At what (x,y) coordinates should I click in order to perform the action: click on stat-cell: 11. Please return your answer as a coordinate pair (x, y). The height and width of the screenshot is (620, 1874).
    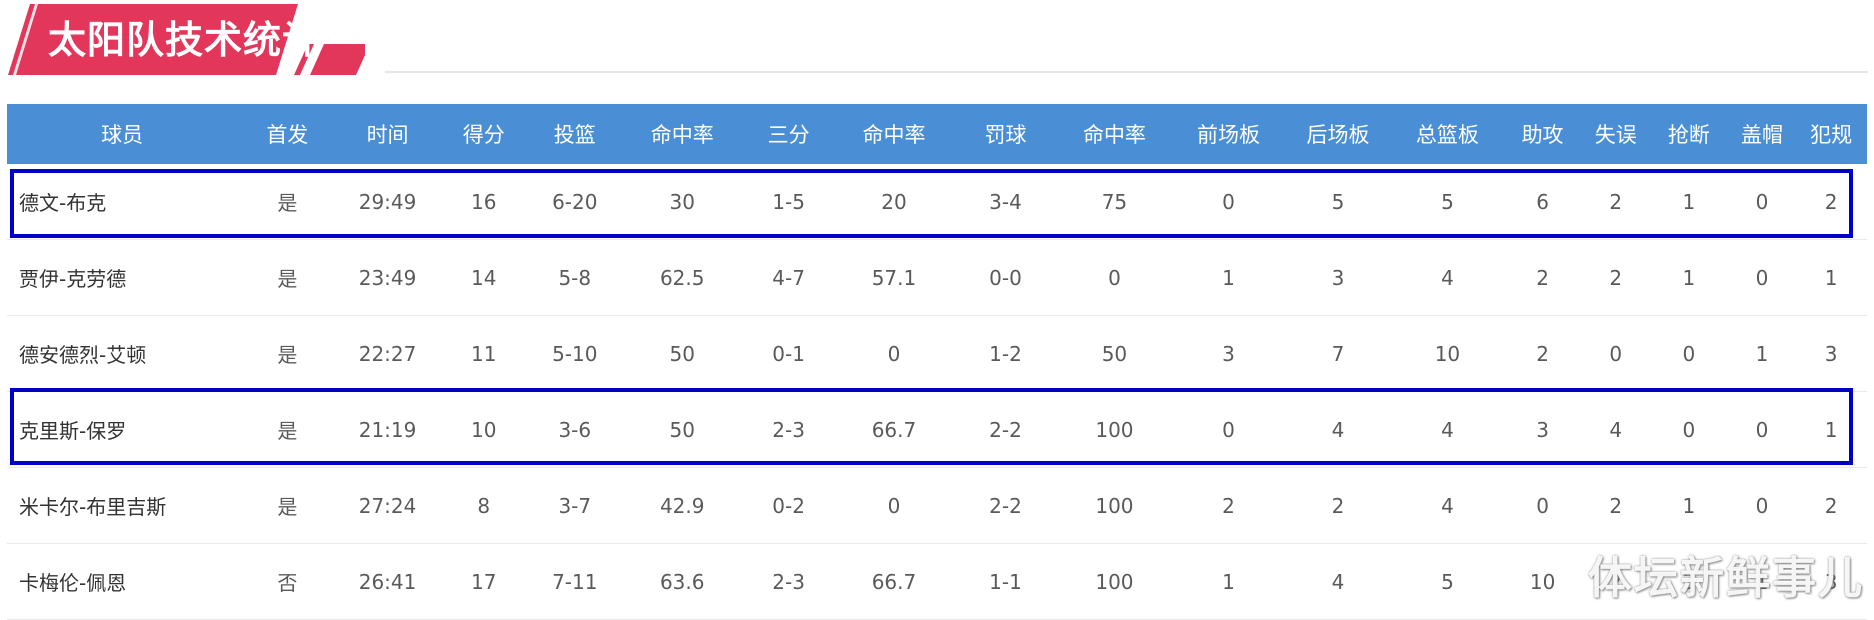
    Looking at the image, I should click on (483, 353).